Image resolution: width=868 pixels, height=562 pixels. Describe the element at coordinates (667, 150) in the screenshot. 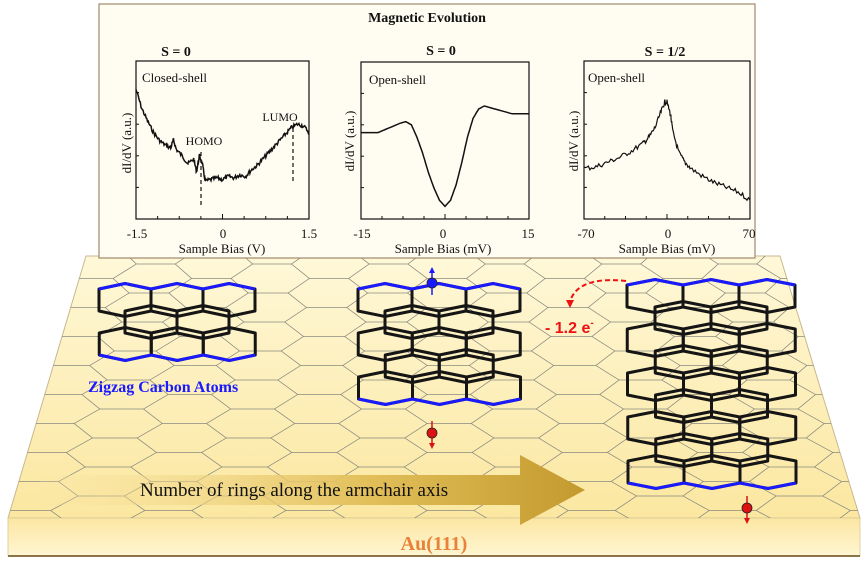

I see `chart-3-line` at that location.